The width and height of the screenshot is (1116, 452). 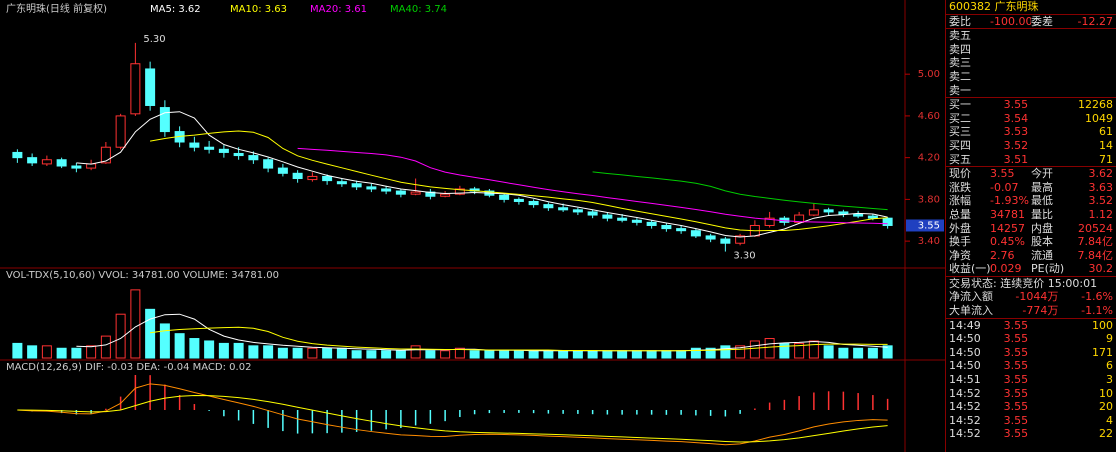 What do you see at coordinates (1042, 201) in the screenshot?
I see `quote-cell: 最低` at bounding box center [1042, 201].